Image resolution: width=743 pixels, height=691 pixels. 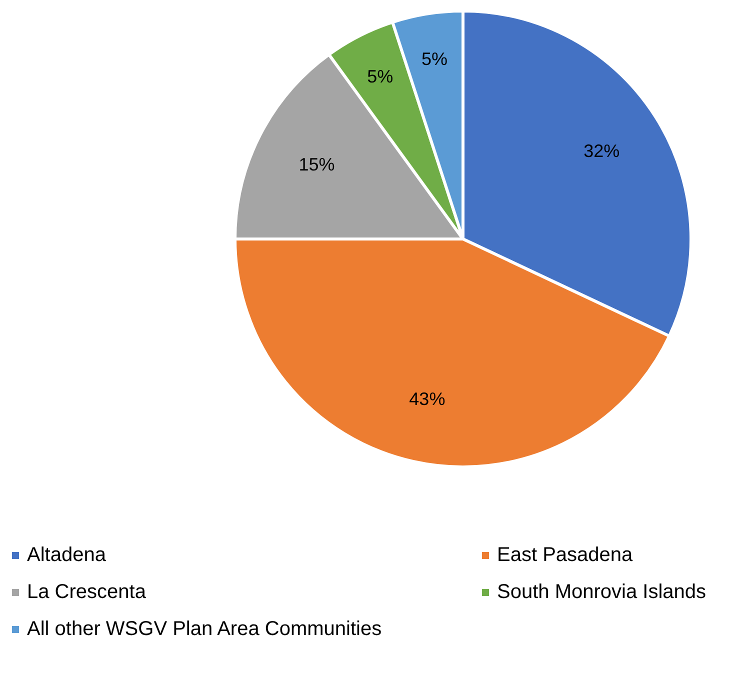 I want to click on legend-label: La Crescenta, so click(x=86, y=592).